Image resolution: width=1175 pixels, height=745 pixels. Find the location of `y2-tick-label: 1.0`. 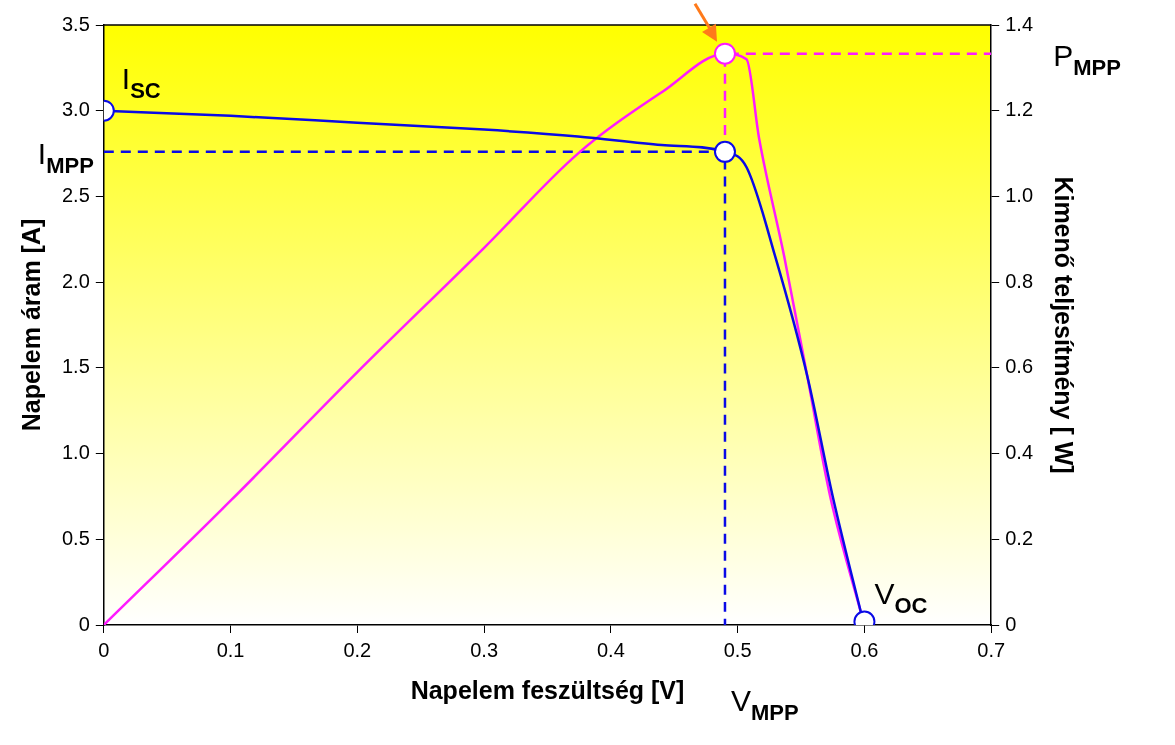

y2-tick-label: 1.0 is located at coordinates (1019, 194).